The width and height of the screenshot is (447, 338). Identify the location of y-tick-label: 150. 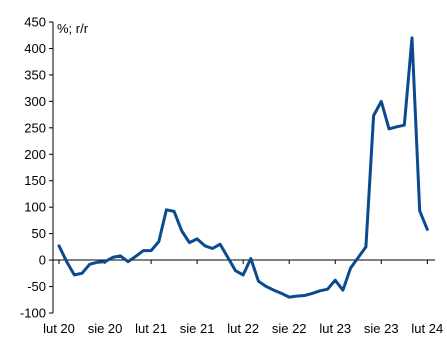
(35, 180).